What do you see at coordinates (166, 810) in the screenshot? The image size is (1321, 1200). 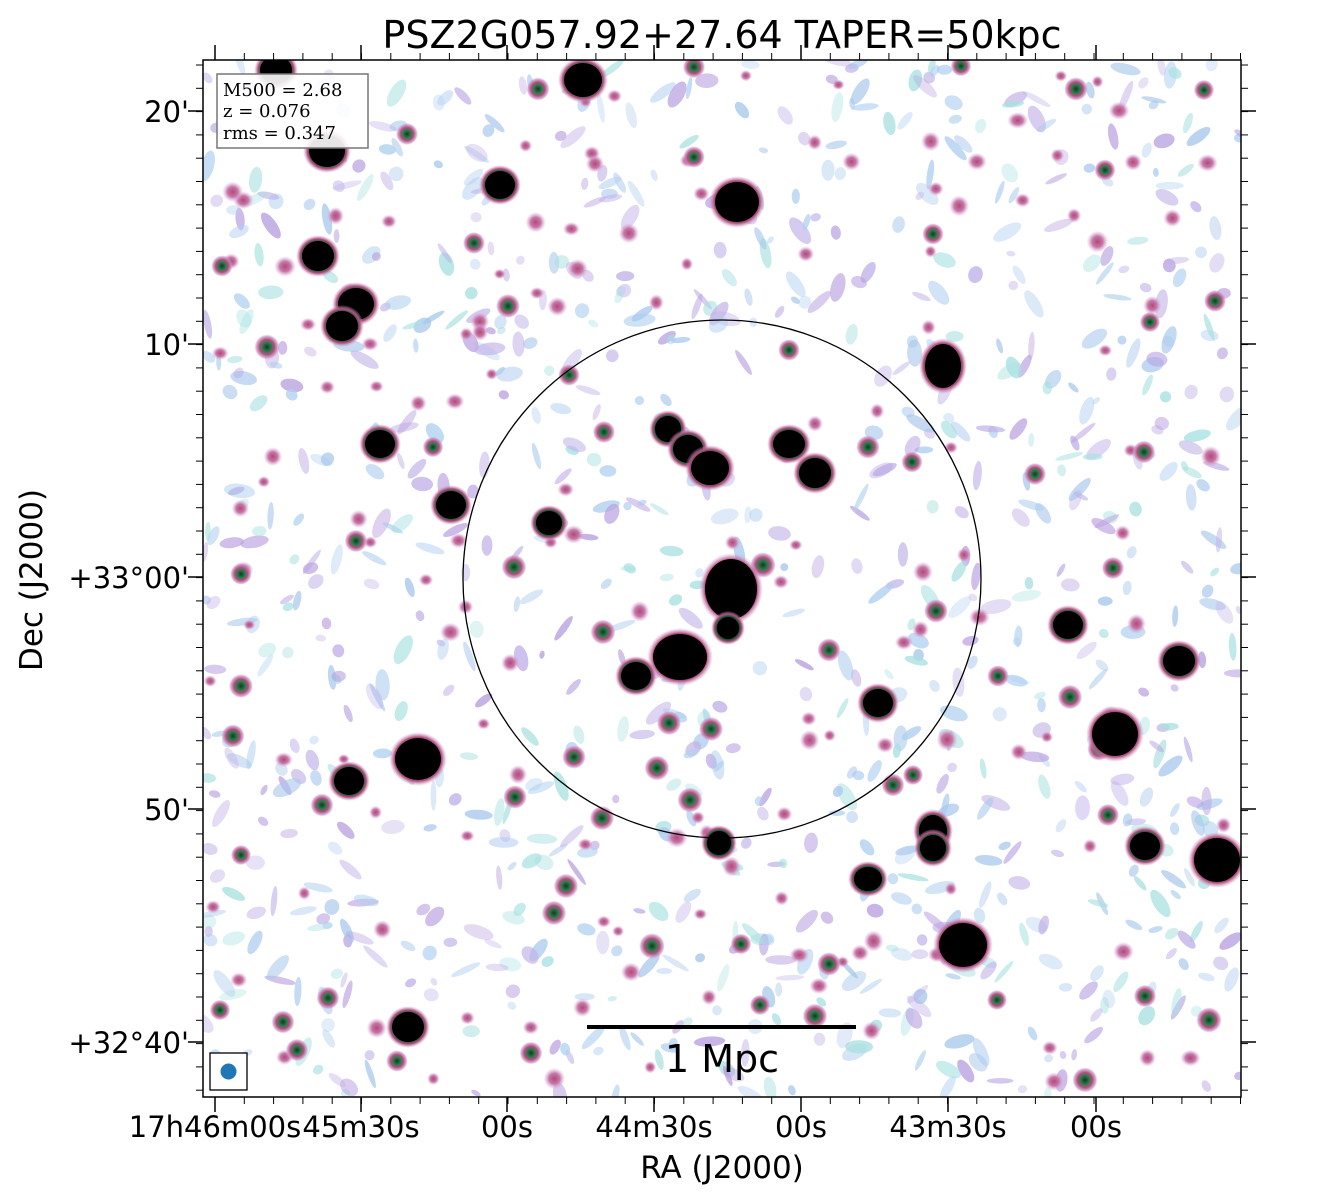 I see `y-tick-label: 50'` at bounding box center [166, 810].